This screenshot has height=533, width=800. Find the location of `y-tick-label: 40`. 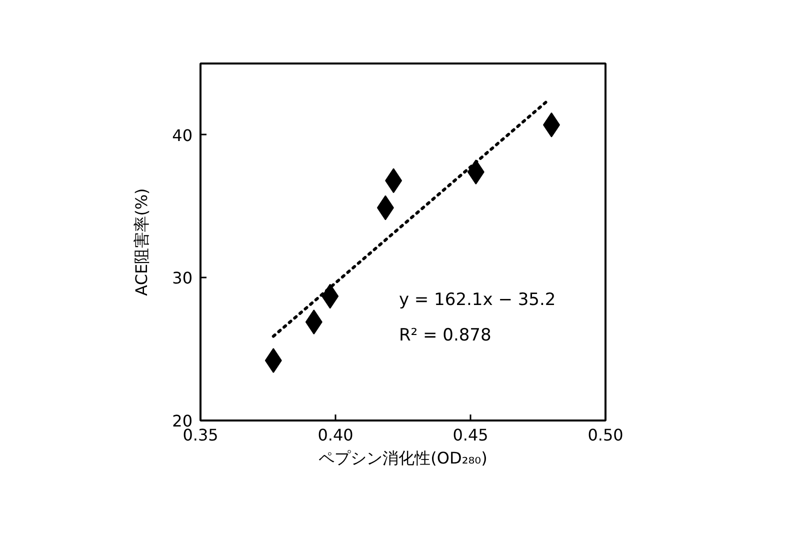

y-tick-label: 40 is located at coordinates (182, 135).